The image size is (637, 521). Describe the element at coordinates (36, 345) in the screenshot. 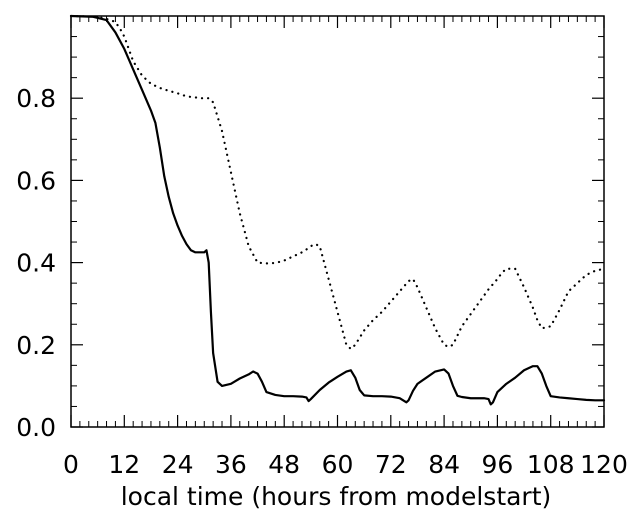

I see `y-tick-label: 0.2` at that location.